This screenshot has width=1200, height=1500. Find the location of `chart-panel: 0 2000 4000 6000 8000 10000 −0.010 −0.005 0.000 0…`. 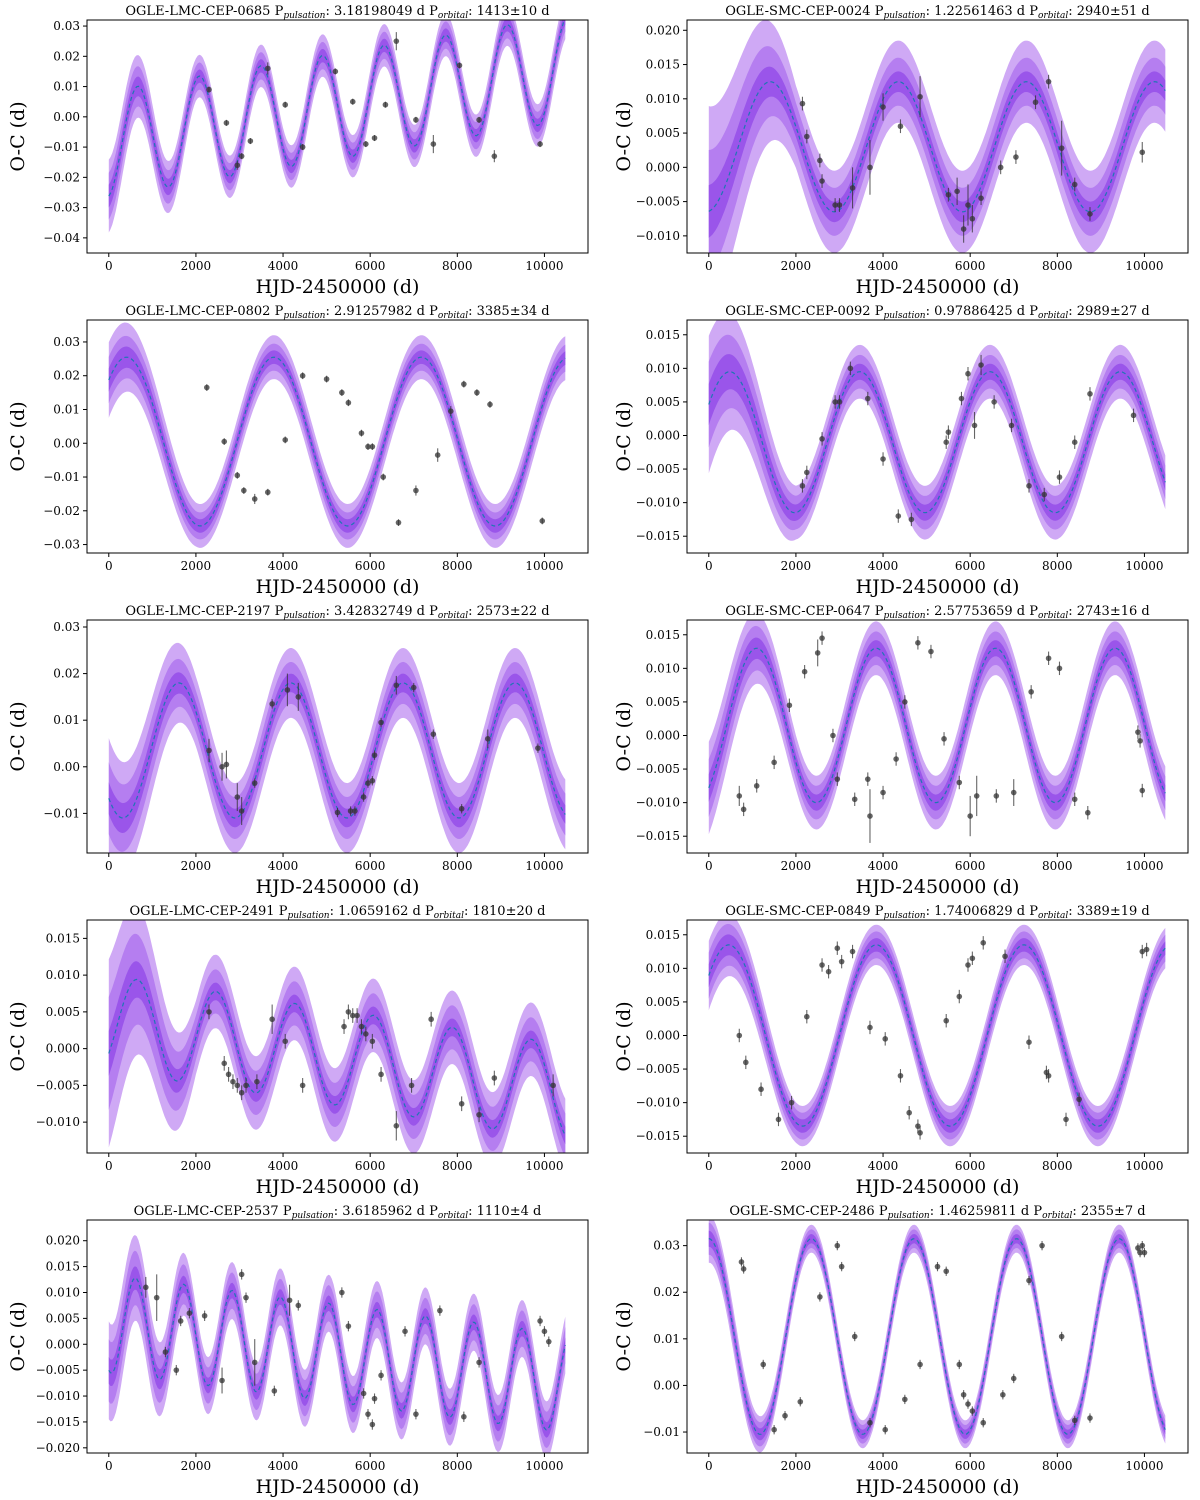

chart-panel: 0 2000 4000 6000 8000 10000 −0.010 −0.005 0.000 0… is located at coordinates (300, 1050).